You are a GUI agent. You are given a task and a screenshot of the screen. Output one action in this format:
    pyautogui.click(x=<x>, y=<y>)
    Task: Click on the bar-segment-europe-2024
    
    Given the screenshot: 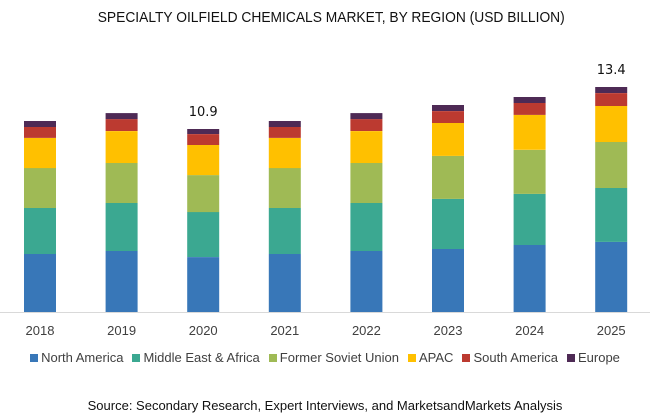 What is the action you would take?
    pyautogui.click(x=529, y=100)
    